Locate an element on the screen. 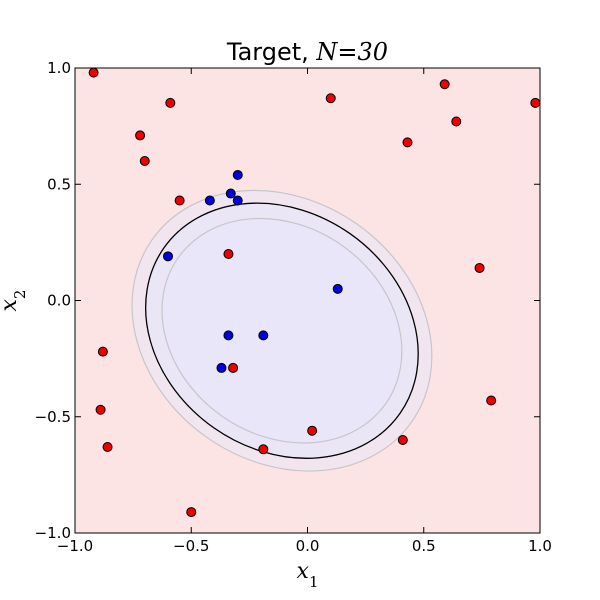  x-axis-label: x1 is located at coordinates (308, 575).